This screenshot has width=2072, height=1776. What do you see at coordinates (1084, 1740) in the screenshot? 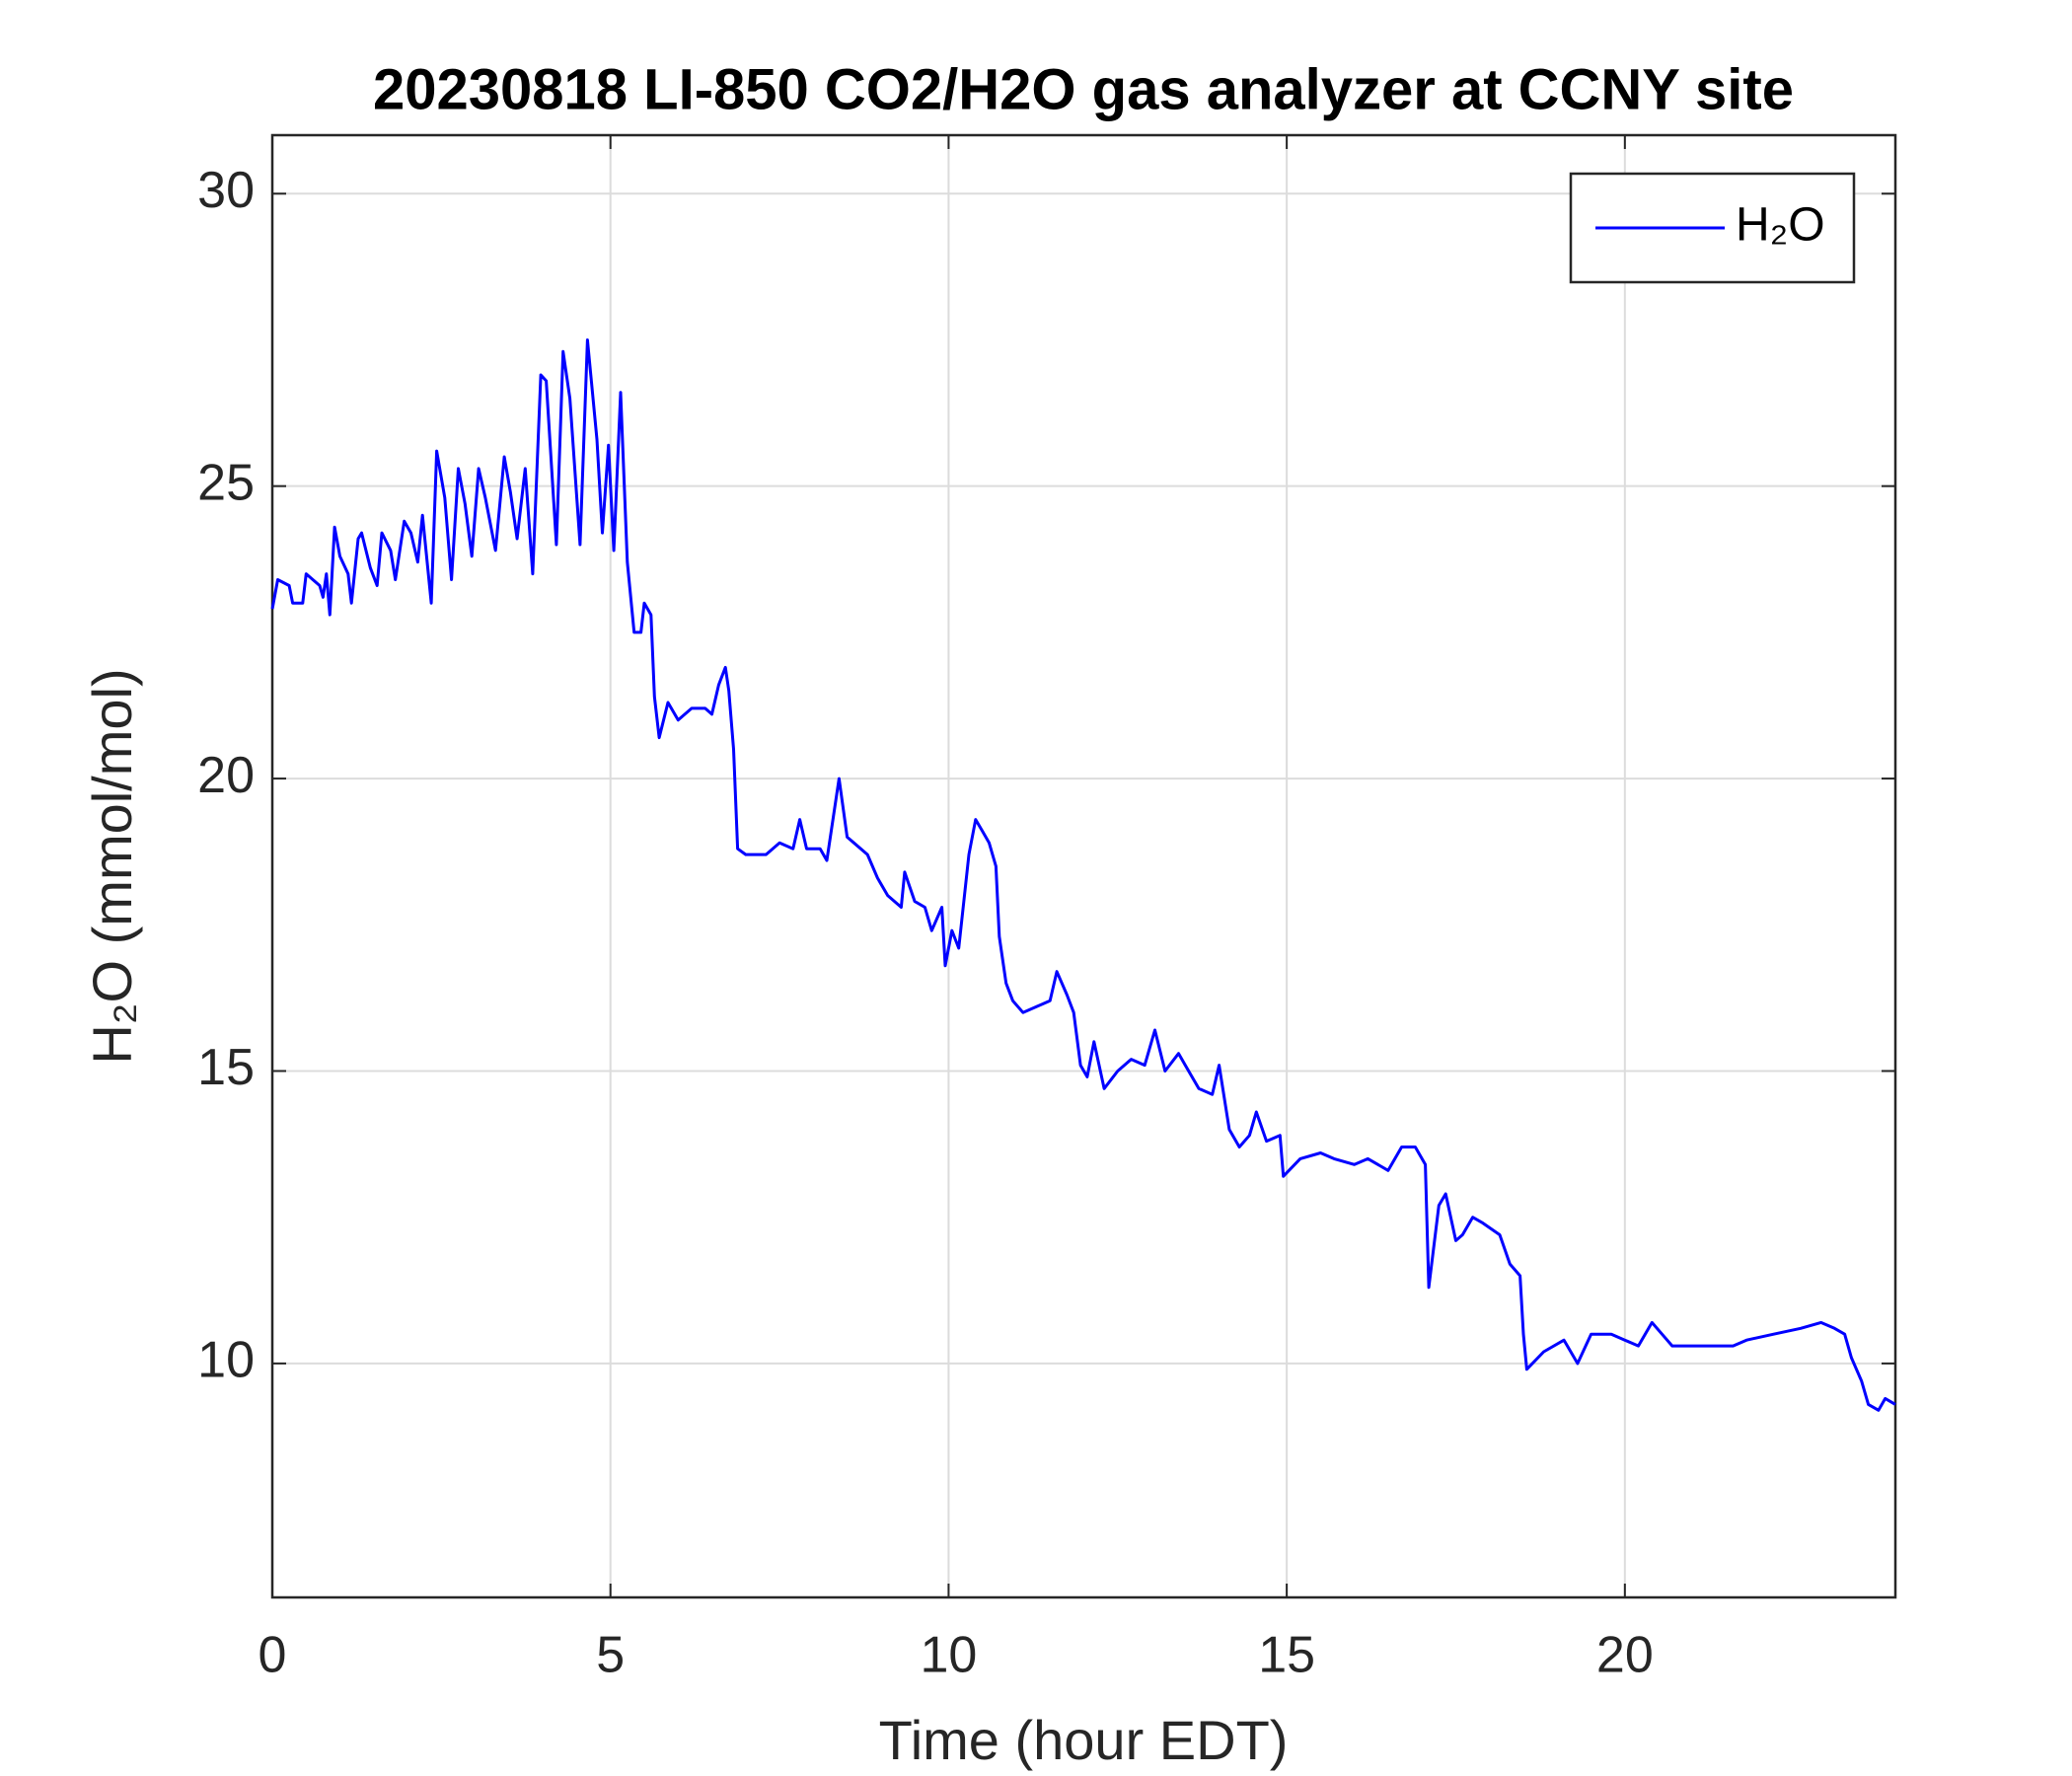
I see `x-axis-label: Time (hour EDT)` at bounding box center [1084, 1740].